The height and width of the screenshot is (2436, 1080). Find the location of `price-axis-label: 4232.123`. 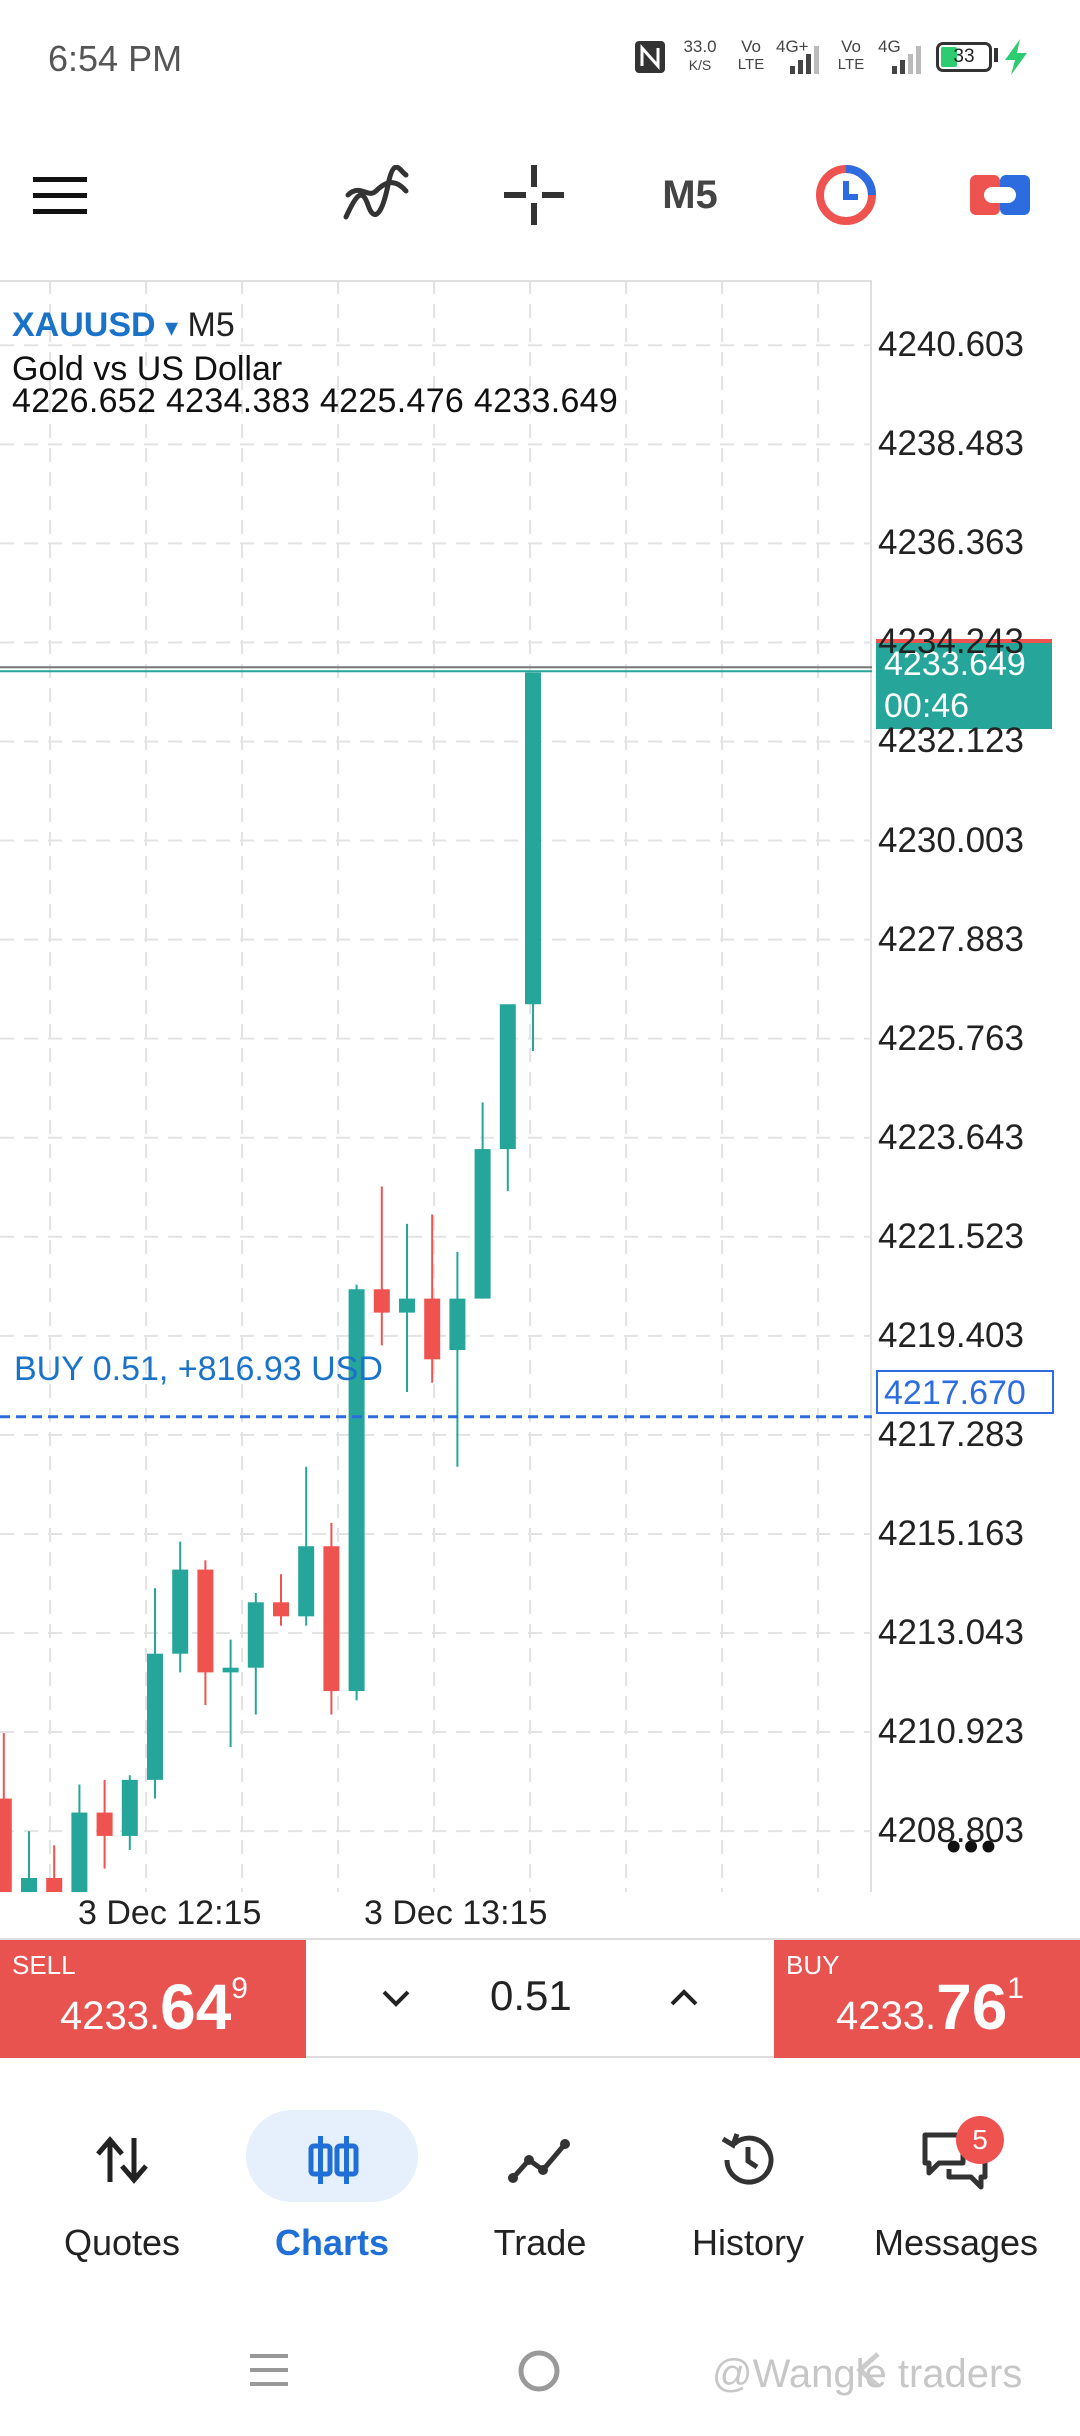

price-axis-label: 4232.123 is located at coordinates (951, 741).